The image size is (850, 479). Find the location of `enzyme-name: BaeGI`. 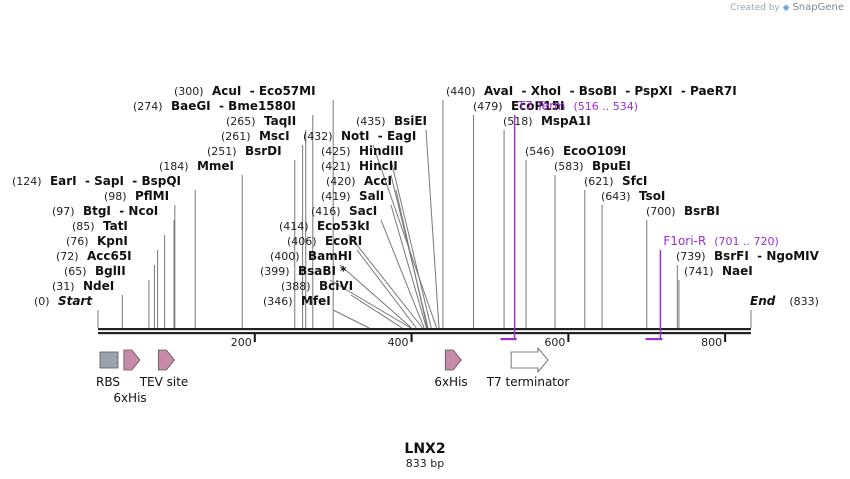

enzyme-name: BaeGI is located at coordinates (191, 106).